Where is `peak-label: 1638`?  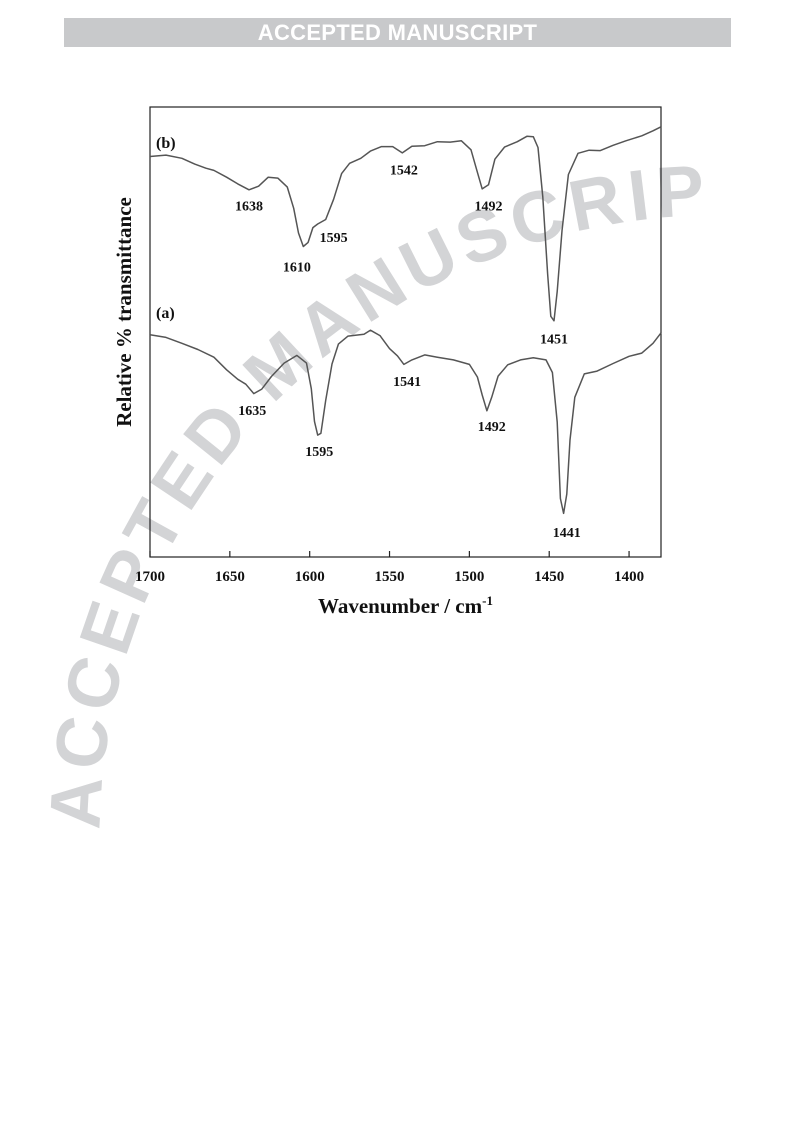
peak-label: 1638 is located at coordinates (249, 207).